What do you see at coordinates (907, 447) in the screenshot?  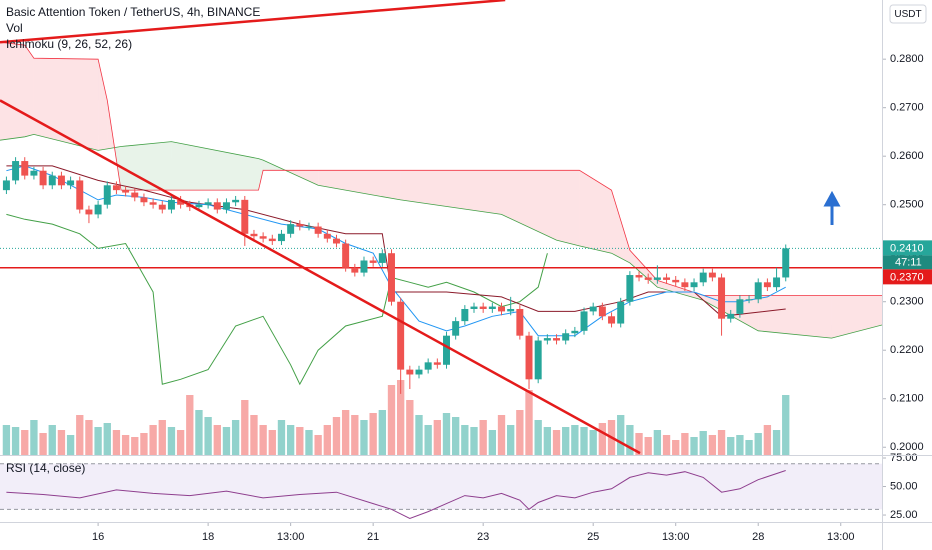 I see `y-tick-label: 0.2000` at bounding box center [907, 447].